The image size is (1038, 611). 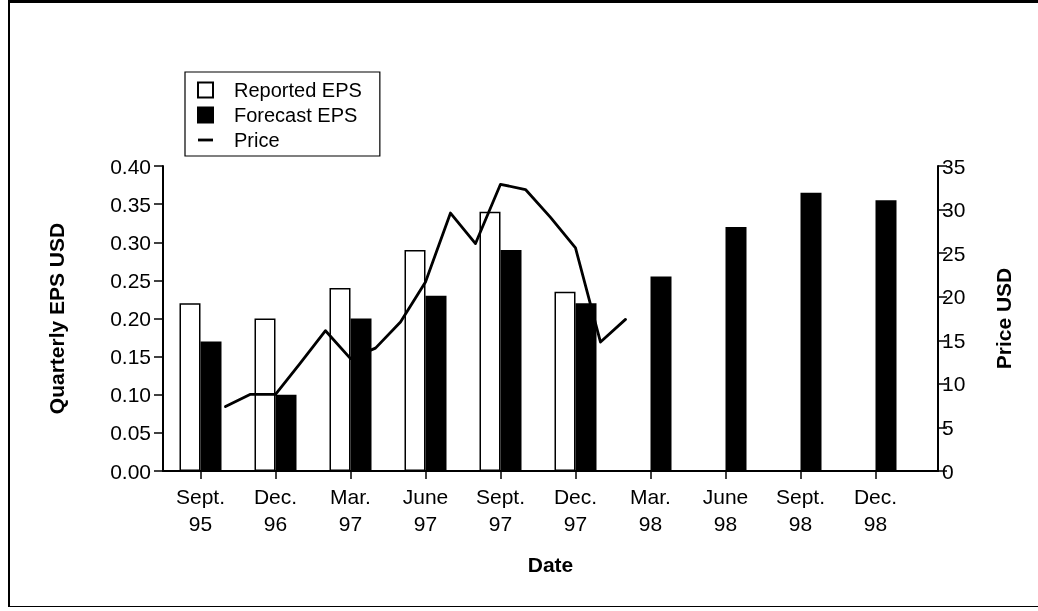 What do you see at coordinates (200, 510) in the screenshot?
I see `x-tick-label: Sept. 95` at bounding box center [200, 510].